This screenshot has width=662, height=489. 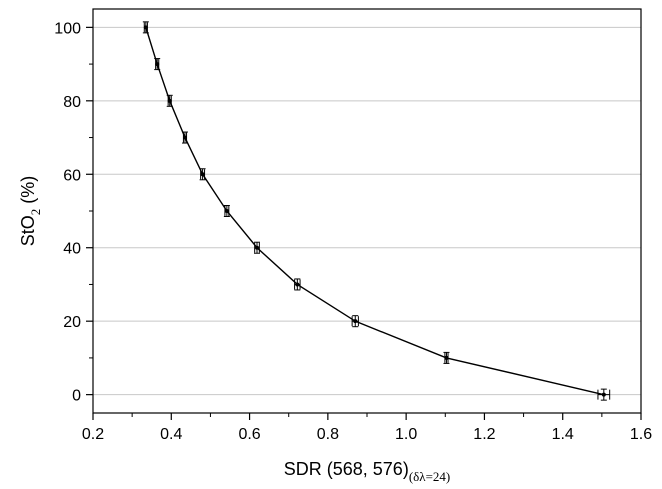 What do you see at coordinates (72, 175) in the screenshot?
I see `y-tick-label: 60` at bounding box center [72, 175].